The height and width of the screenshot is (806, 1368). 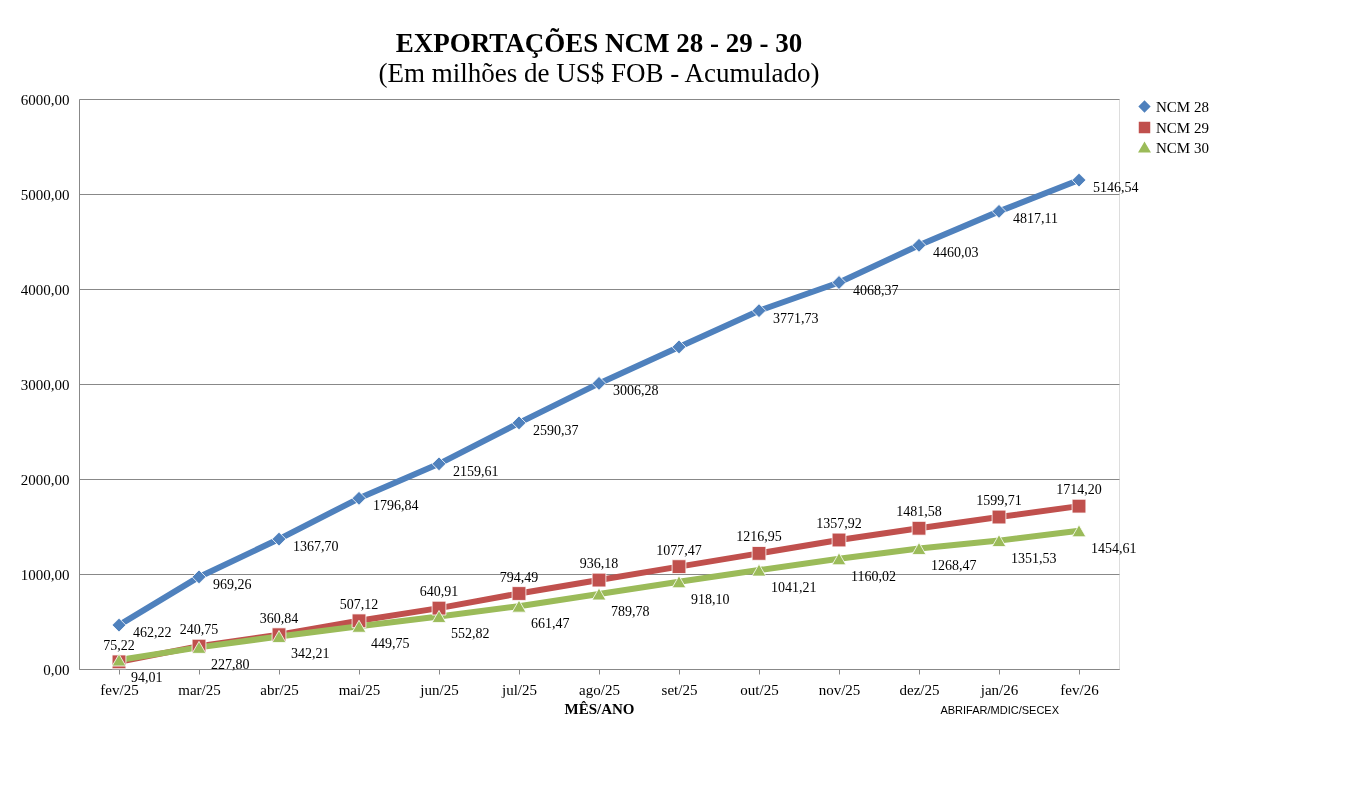 What do you see at coordinates (45, 384) in the screenshot?
I see `y-tick-label: 3000,00` at bounding box center [45, 384].